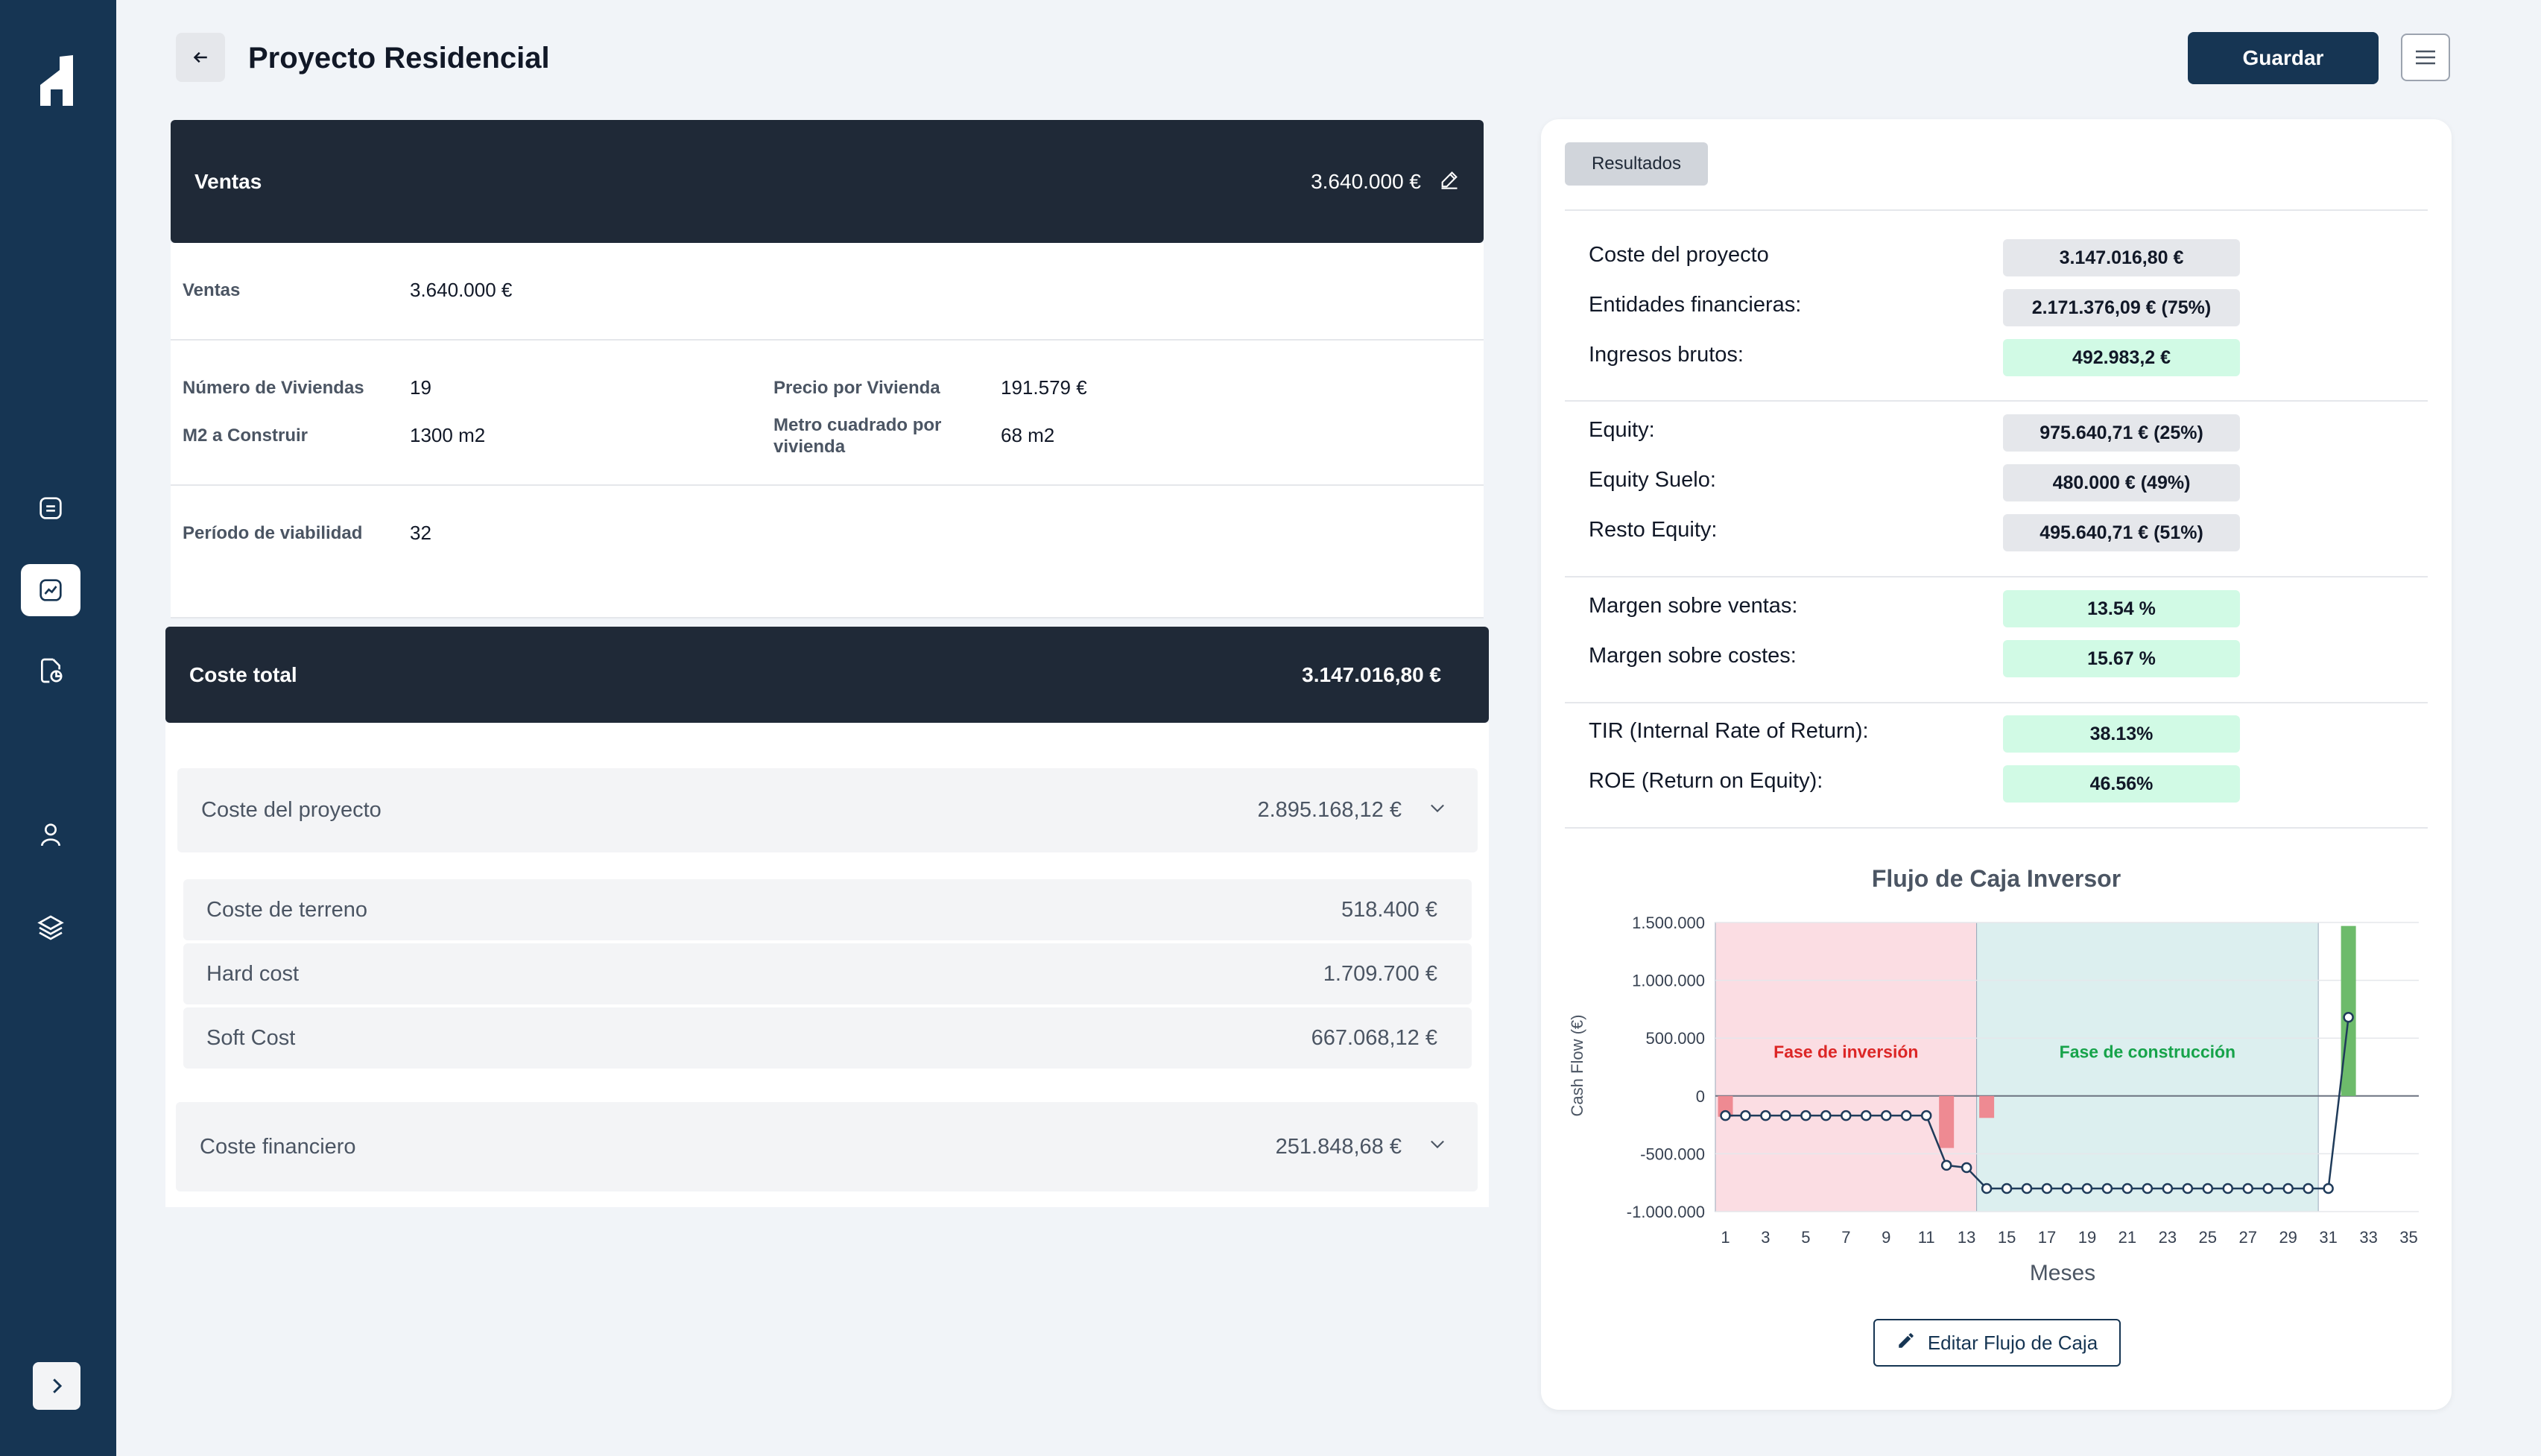 The image size is (2541, 1456). Describe the element at coordinates (50, 928) in the screenshot. I see `layers-icon` at that location.